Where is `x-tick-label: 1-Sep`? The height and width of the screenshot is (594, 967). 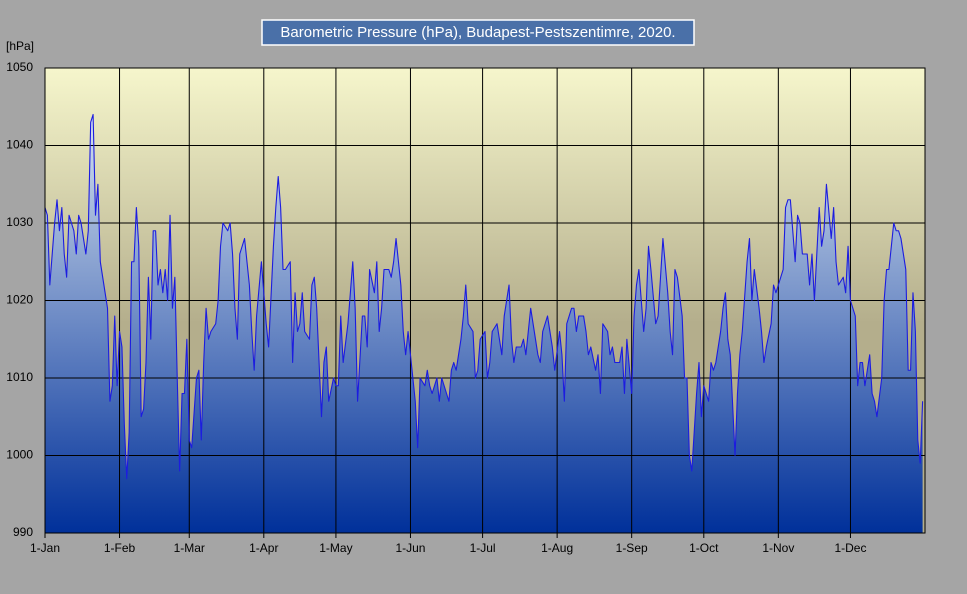 x-tick-label: 1-Sep is located at coordinates (632, 548).